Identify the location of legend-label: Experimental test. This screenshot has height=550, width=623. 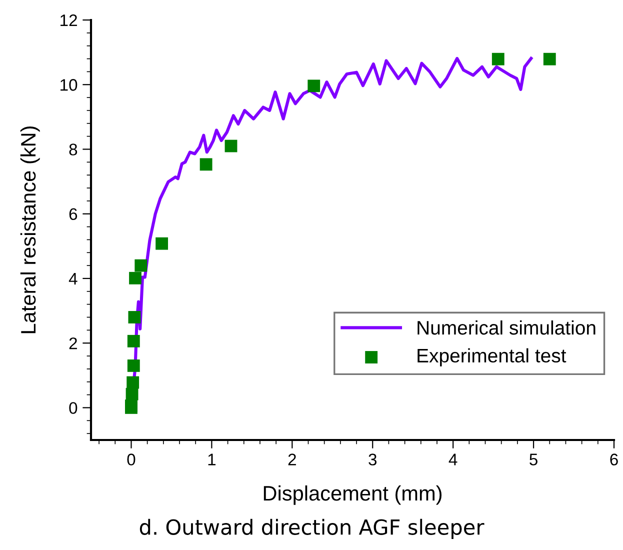
(492, 357).